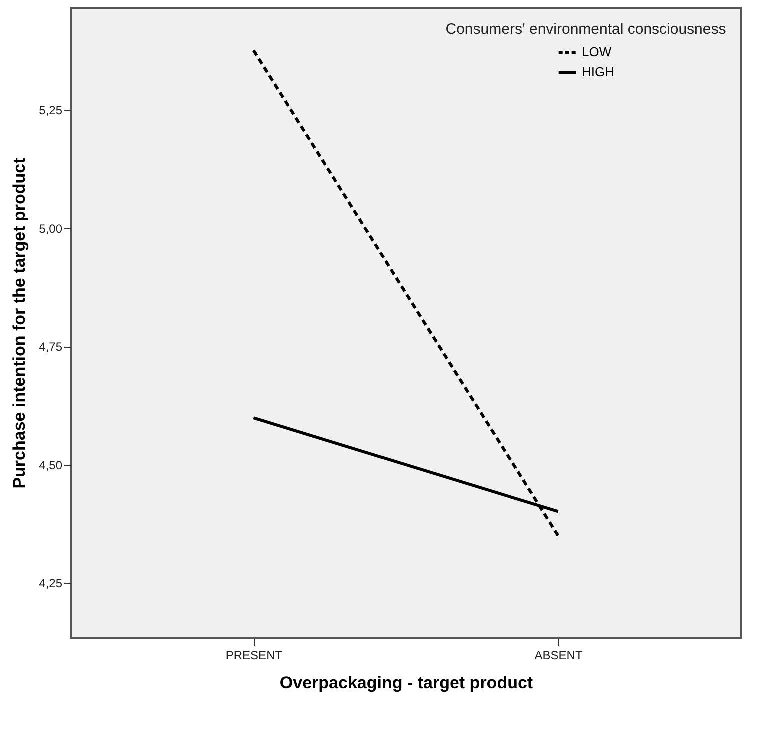 Image resolution: width=782 pixels, height=729 pixels. What do you see at coordinates (20, 323) in the screenshot?
I see `y-axis-title: Purchase intention for the target product` at bounding box center [20, 323].